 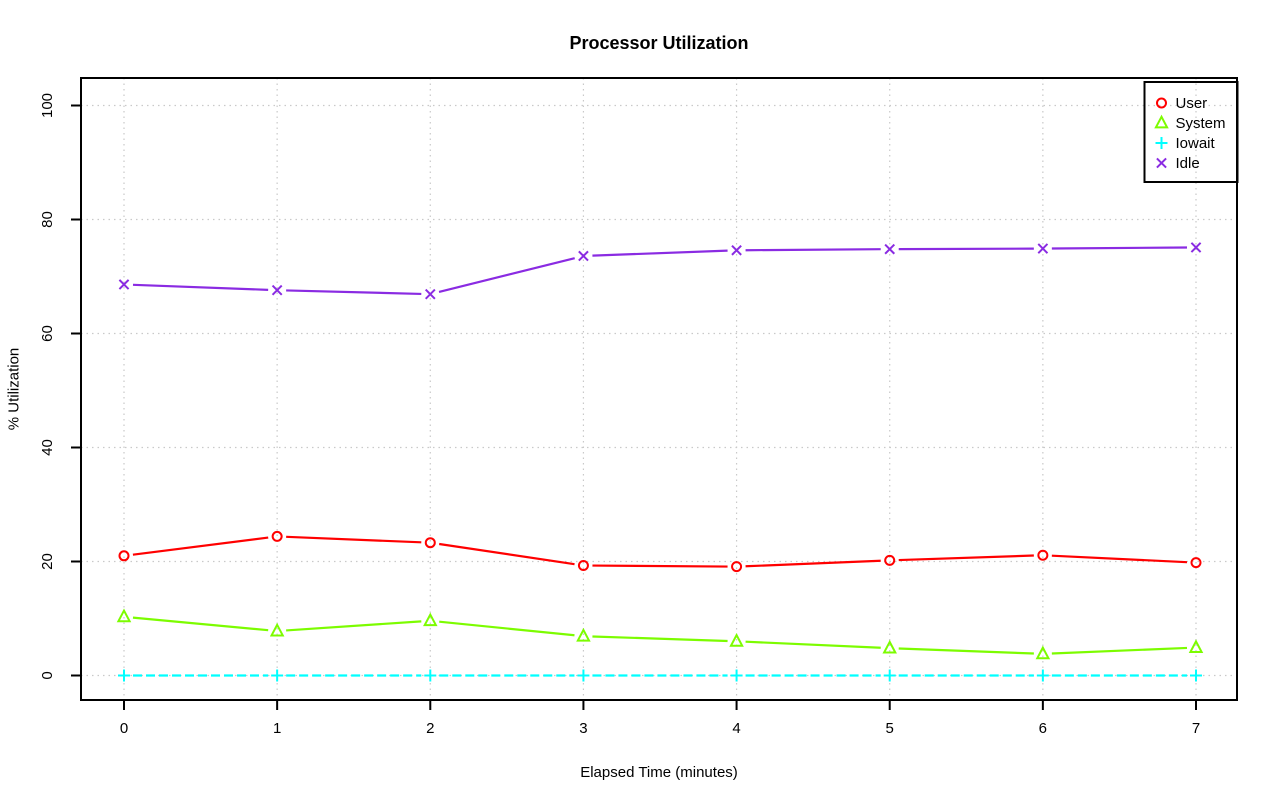 What do you see at coordinates (736, 728) in the screenshot?
I see `x-tick-label: 4` at bounding box center [736, 728].